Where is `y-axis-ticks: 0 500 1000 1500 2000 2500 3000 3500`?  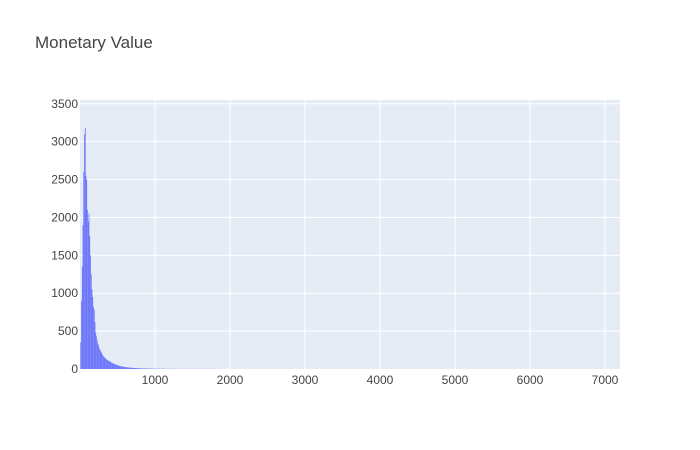 y-axis-ticks: 0 500 1000 1500 2000 2500 3000 3500 is located at coordinates (64, 236).